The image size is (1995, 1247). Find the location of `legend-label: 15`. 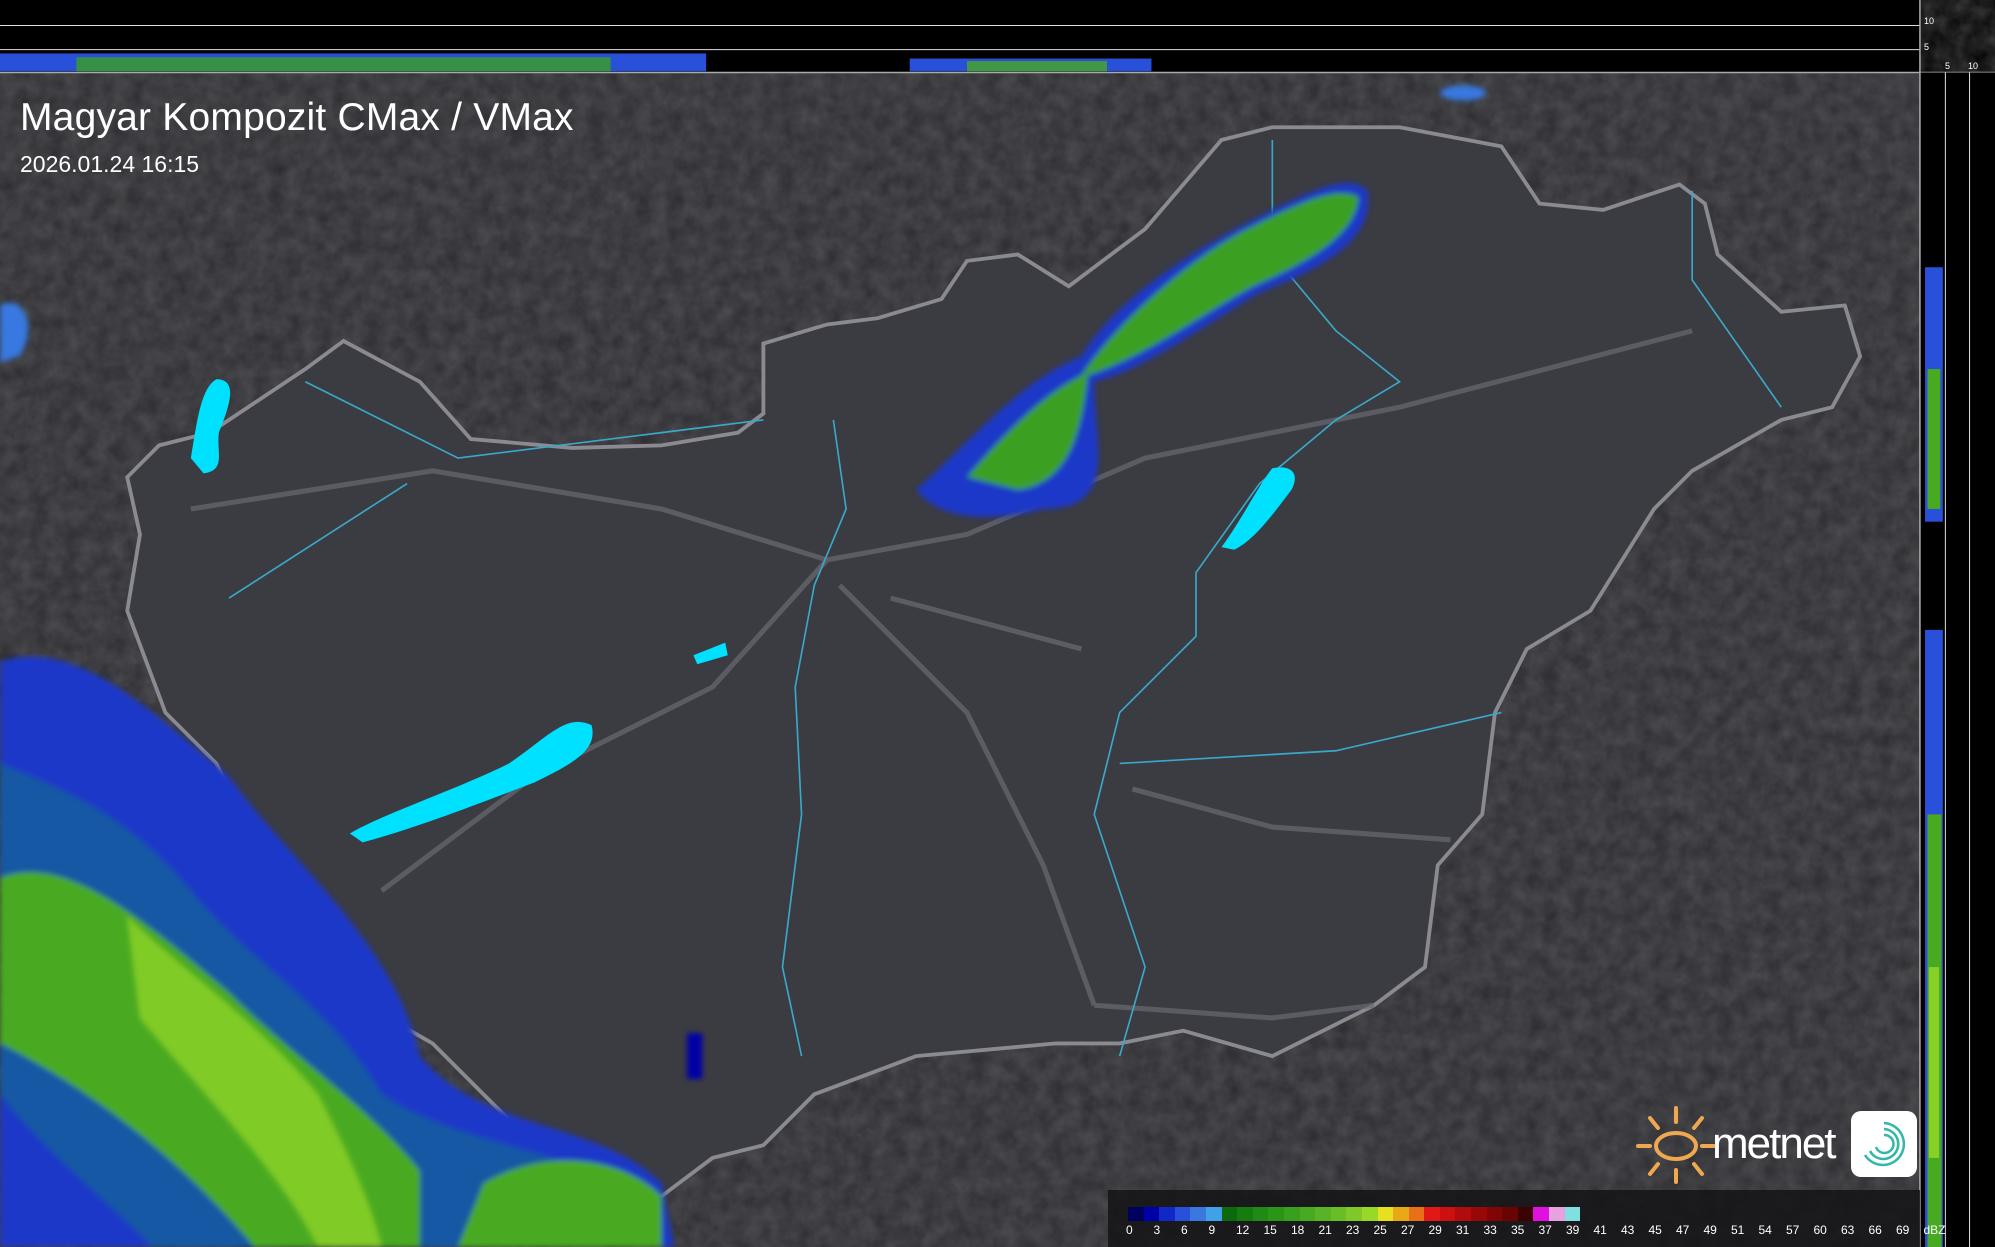

legend-label: 15 is located at coordinates (1270, 1230).